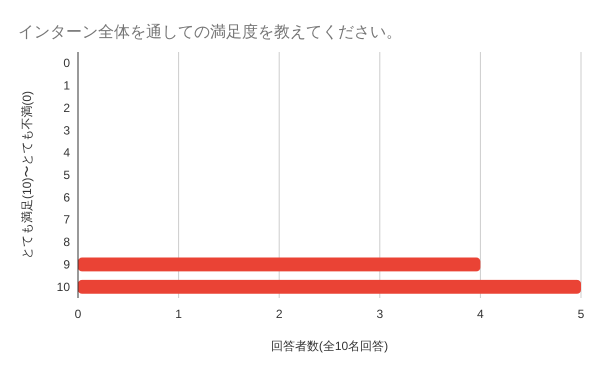 The height and width of the screenshot is (371, 600). What do you see at coordinates (329, 346) in the screenshot?
I see `x-axis-title: 回答者数(全10名回答)` at bounding box center [329, 346].